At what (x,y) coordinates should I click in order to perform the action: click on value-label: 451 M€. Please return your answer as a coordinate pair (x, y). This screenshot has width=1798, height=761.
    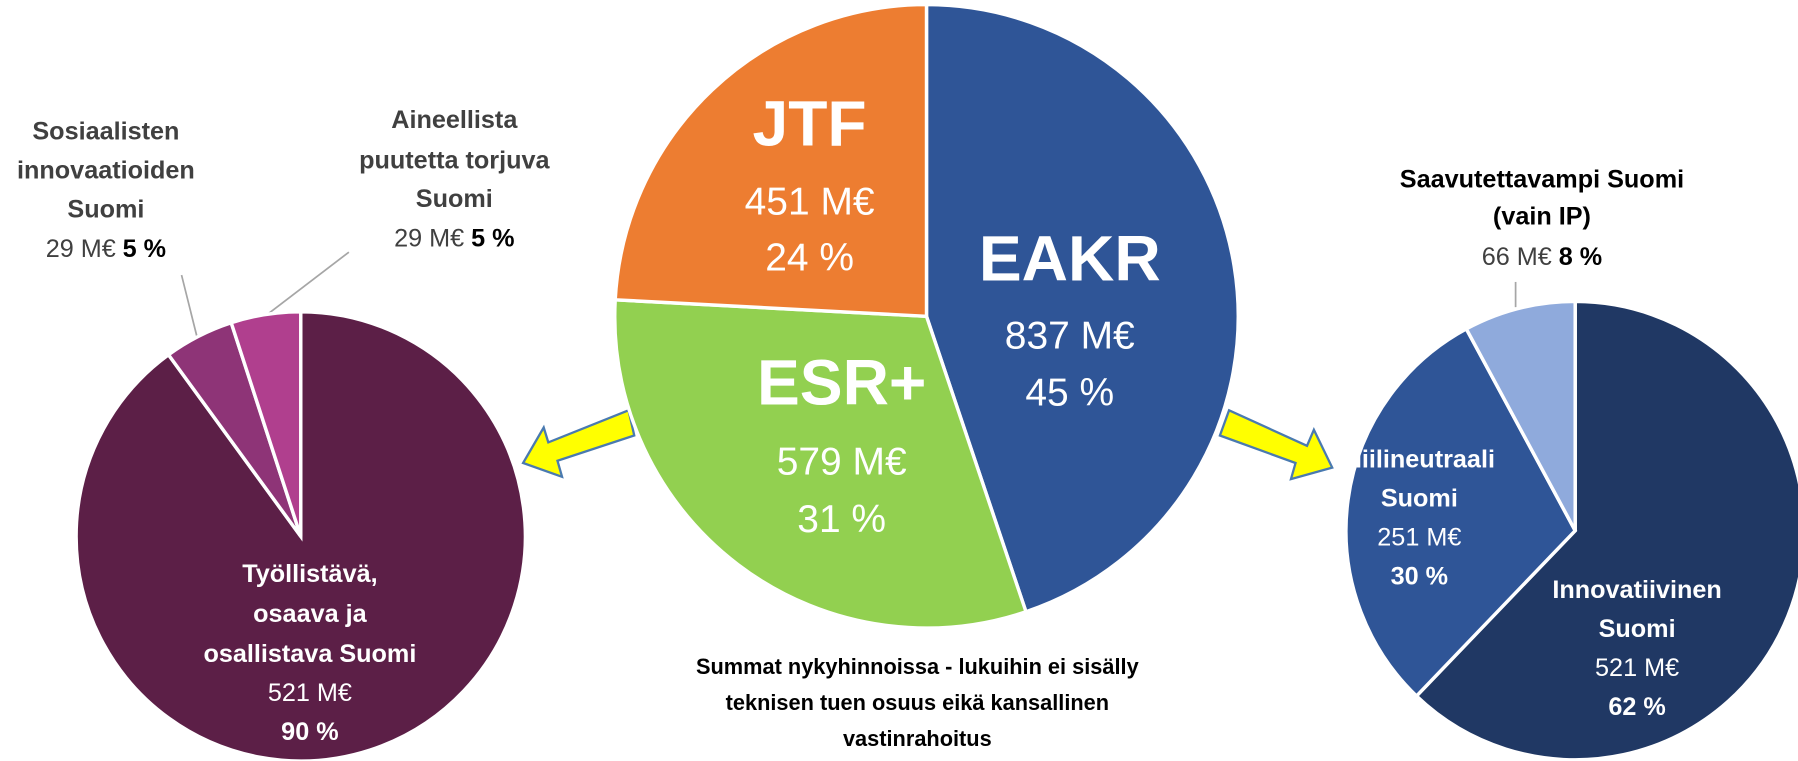
    Looking at the image, I should click on (810, 201).